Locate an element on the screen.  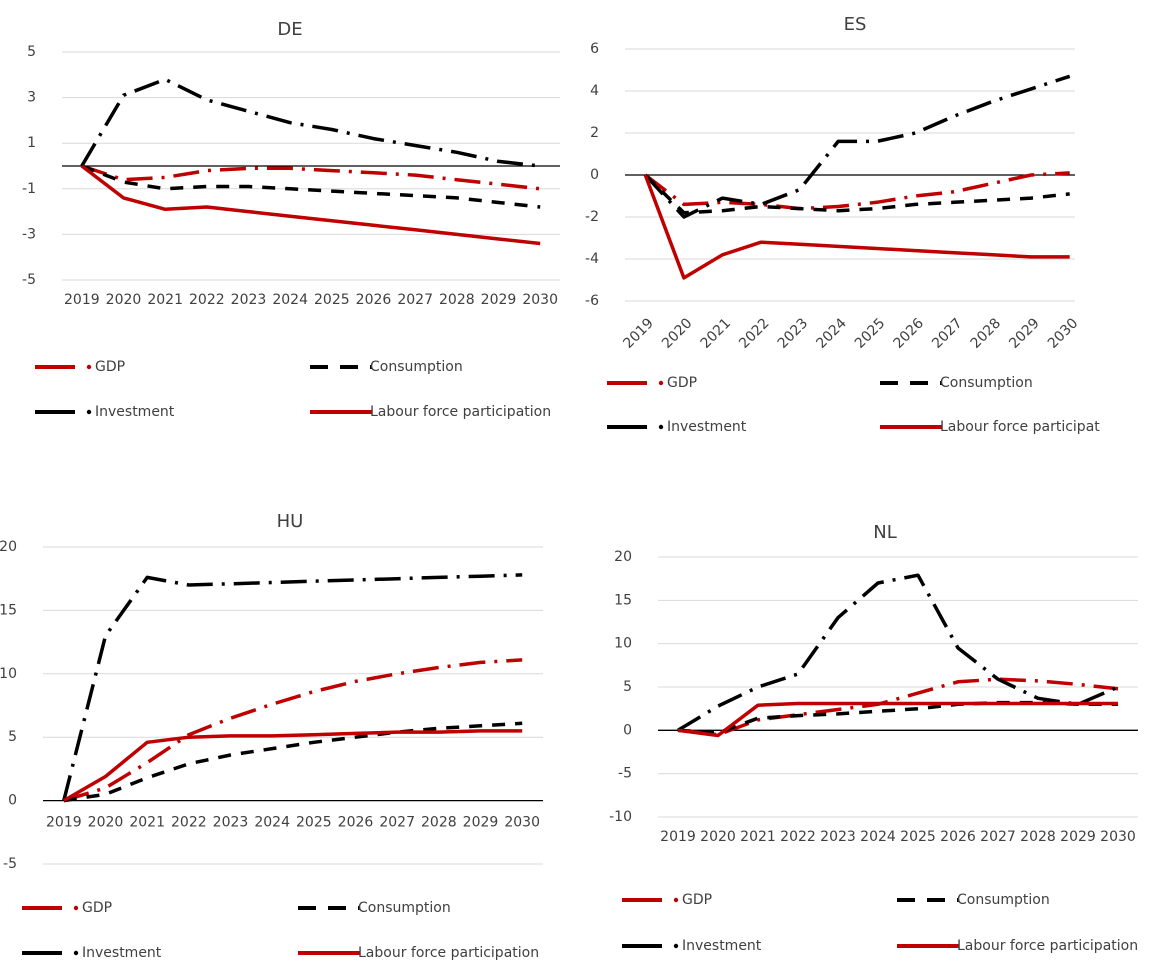
chart-title: HU is located at coordinates (290, 521).